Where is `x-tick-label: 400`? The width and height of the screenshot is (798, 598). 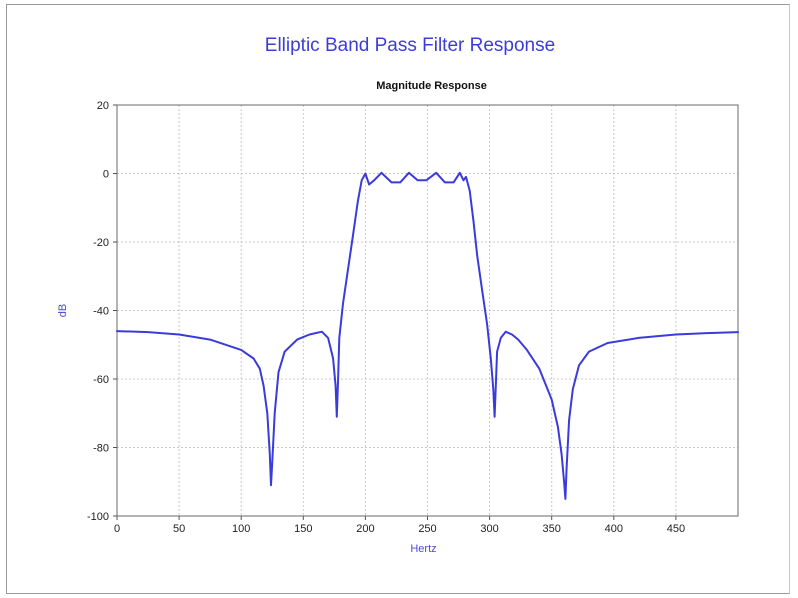 x-tick-label: 400 is located at coordinates (614, 529).